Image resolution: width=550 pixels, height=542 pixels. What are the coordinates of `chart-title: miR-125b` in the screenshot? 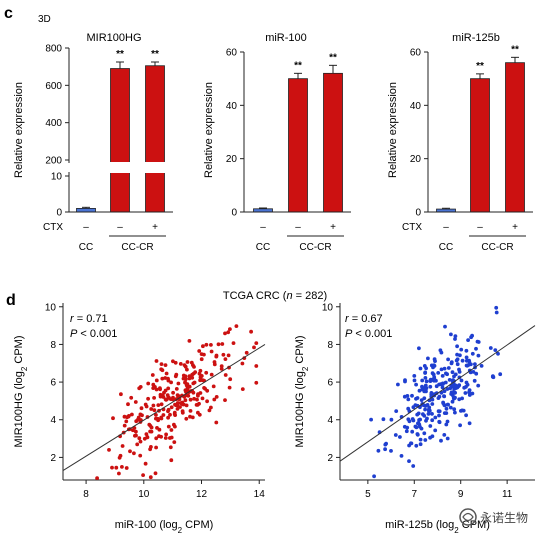 It's located at (476, 38).